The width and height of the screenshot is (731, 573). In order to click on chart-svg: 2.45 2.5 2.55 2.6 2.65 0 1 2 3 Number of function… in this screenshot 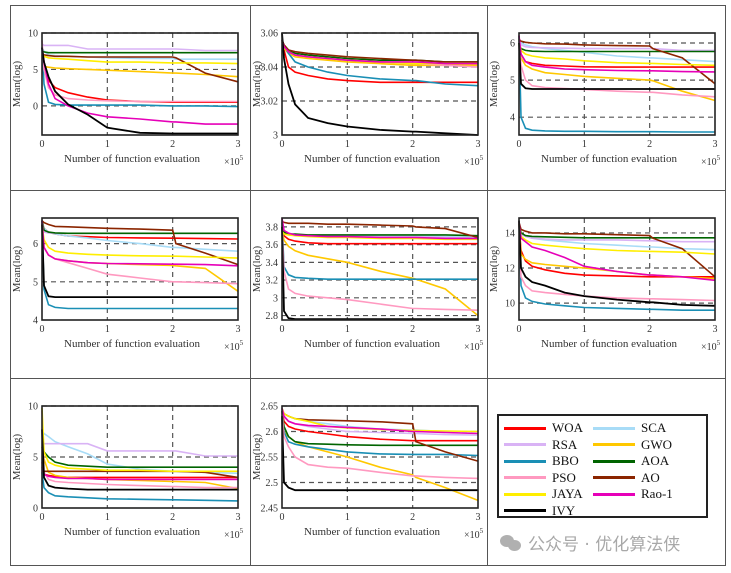, I will do `click(367, 472)`.